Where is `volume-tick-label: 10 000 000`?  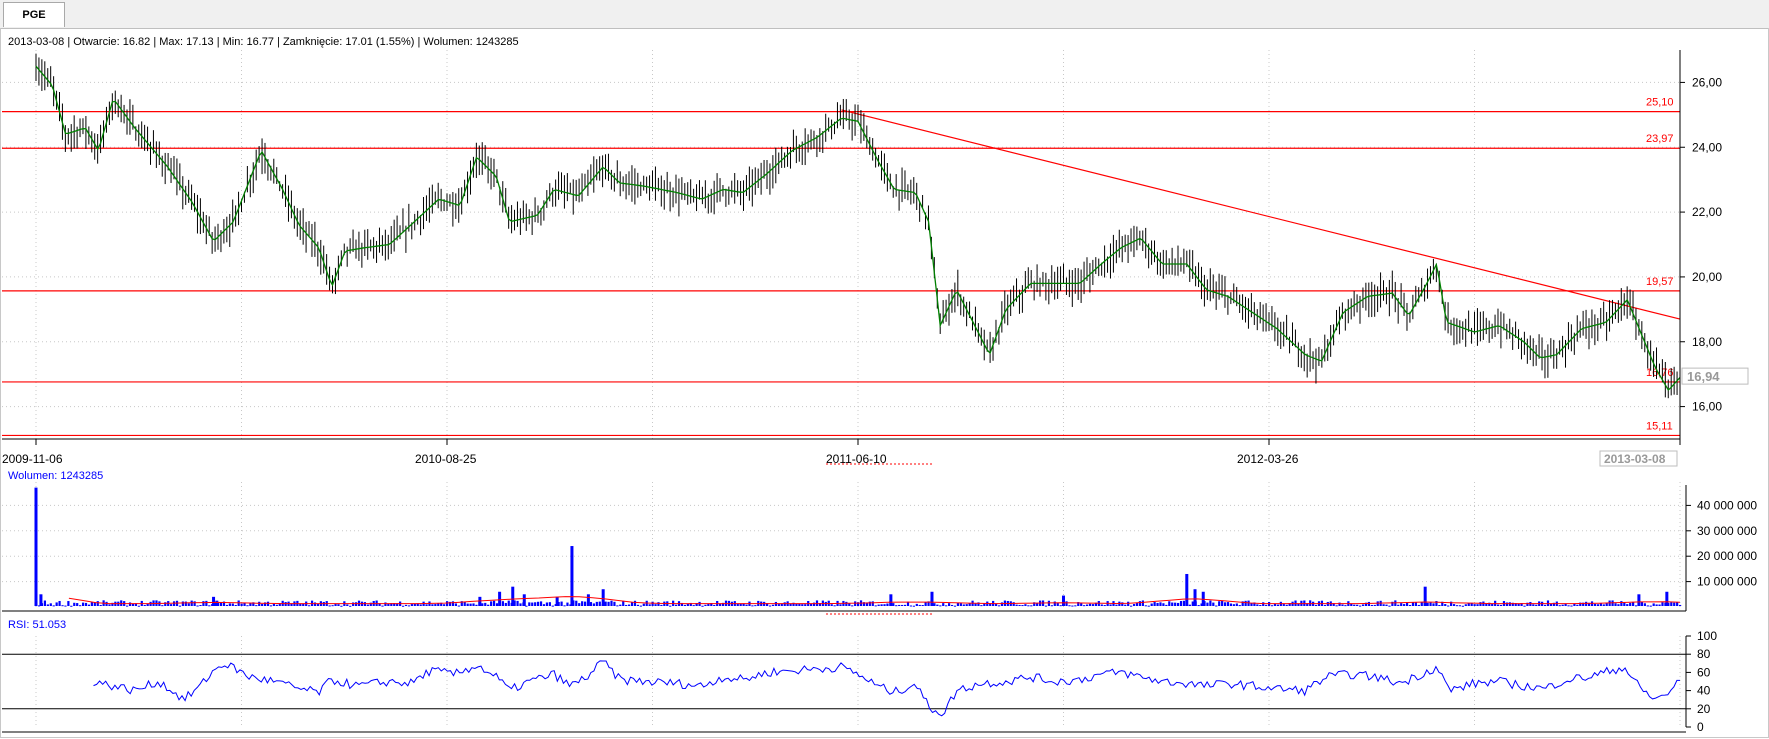
volume-tick-label: 10 000 000 is located at coordinates (1727, 582).